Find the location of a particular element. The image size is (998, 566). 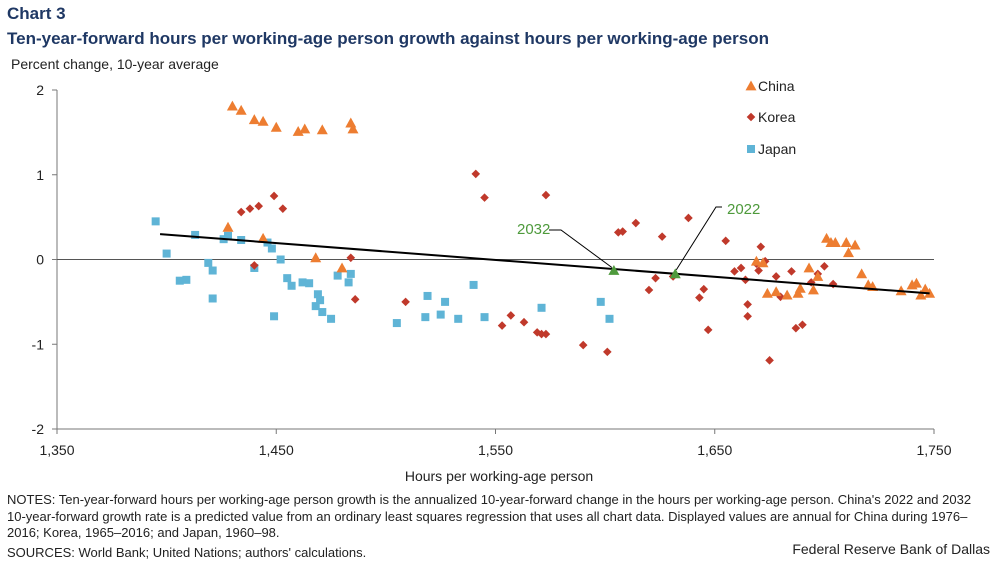

x-tick-label: 1,650 is located at coordinates (714, 450).